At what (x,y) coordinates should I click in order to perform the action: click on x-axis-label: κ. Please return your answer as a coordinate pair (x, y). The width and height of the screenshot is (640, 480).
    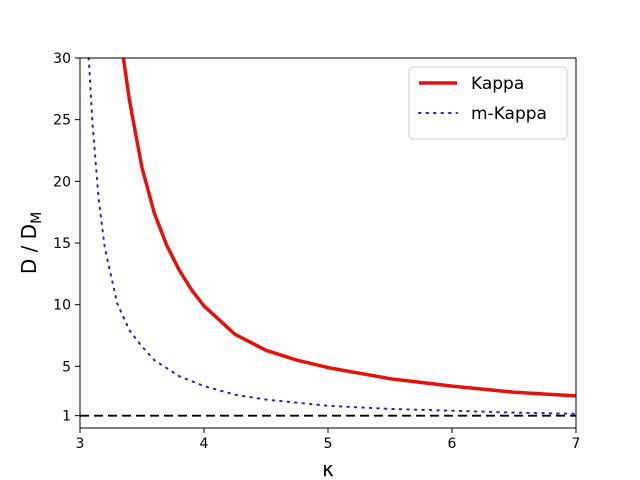
    Looking at the image, I should click on (328, 468).